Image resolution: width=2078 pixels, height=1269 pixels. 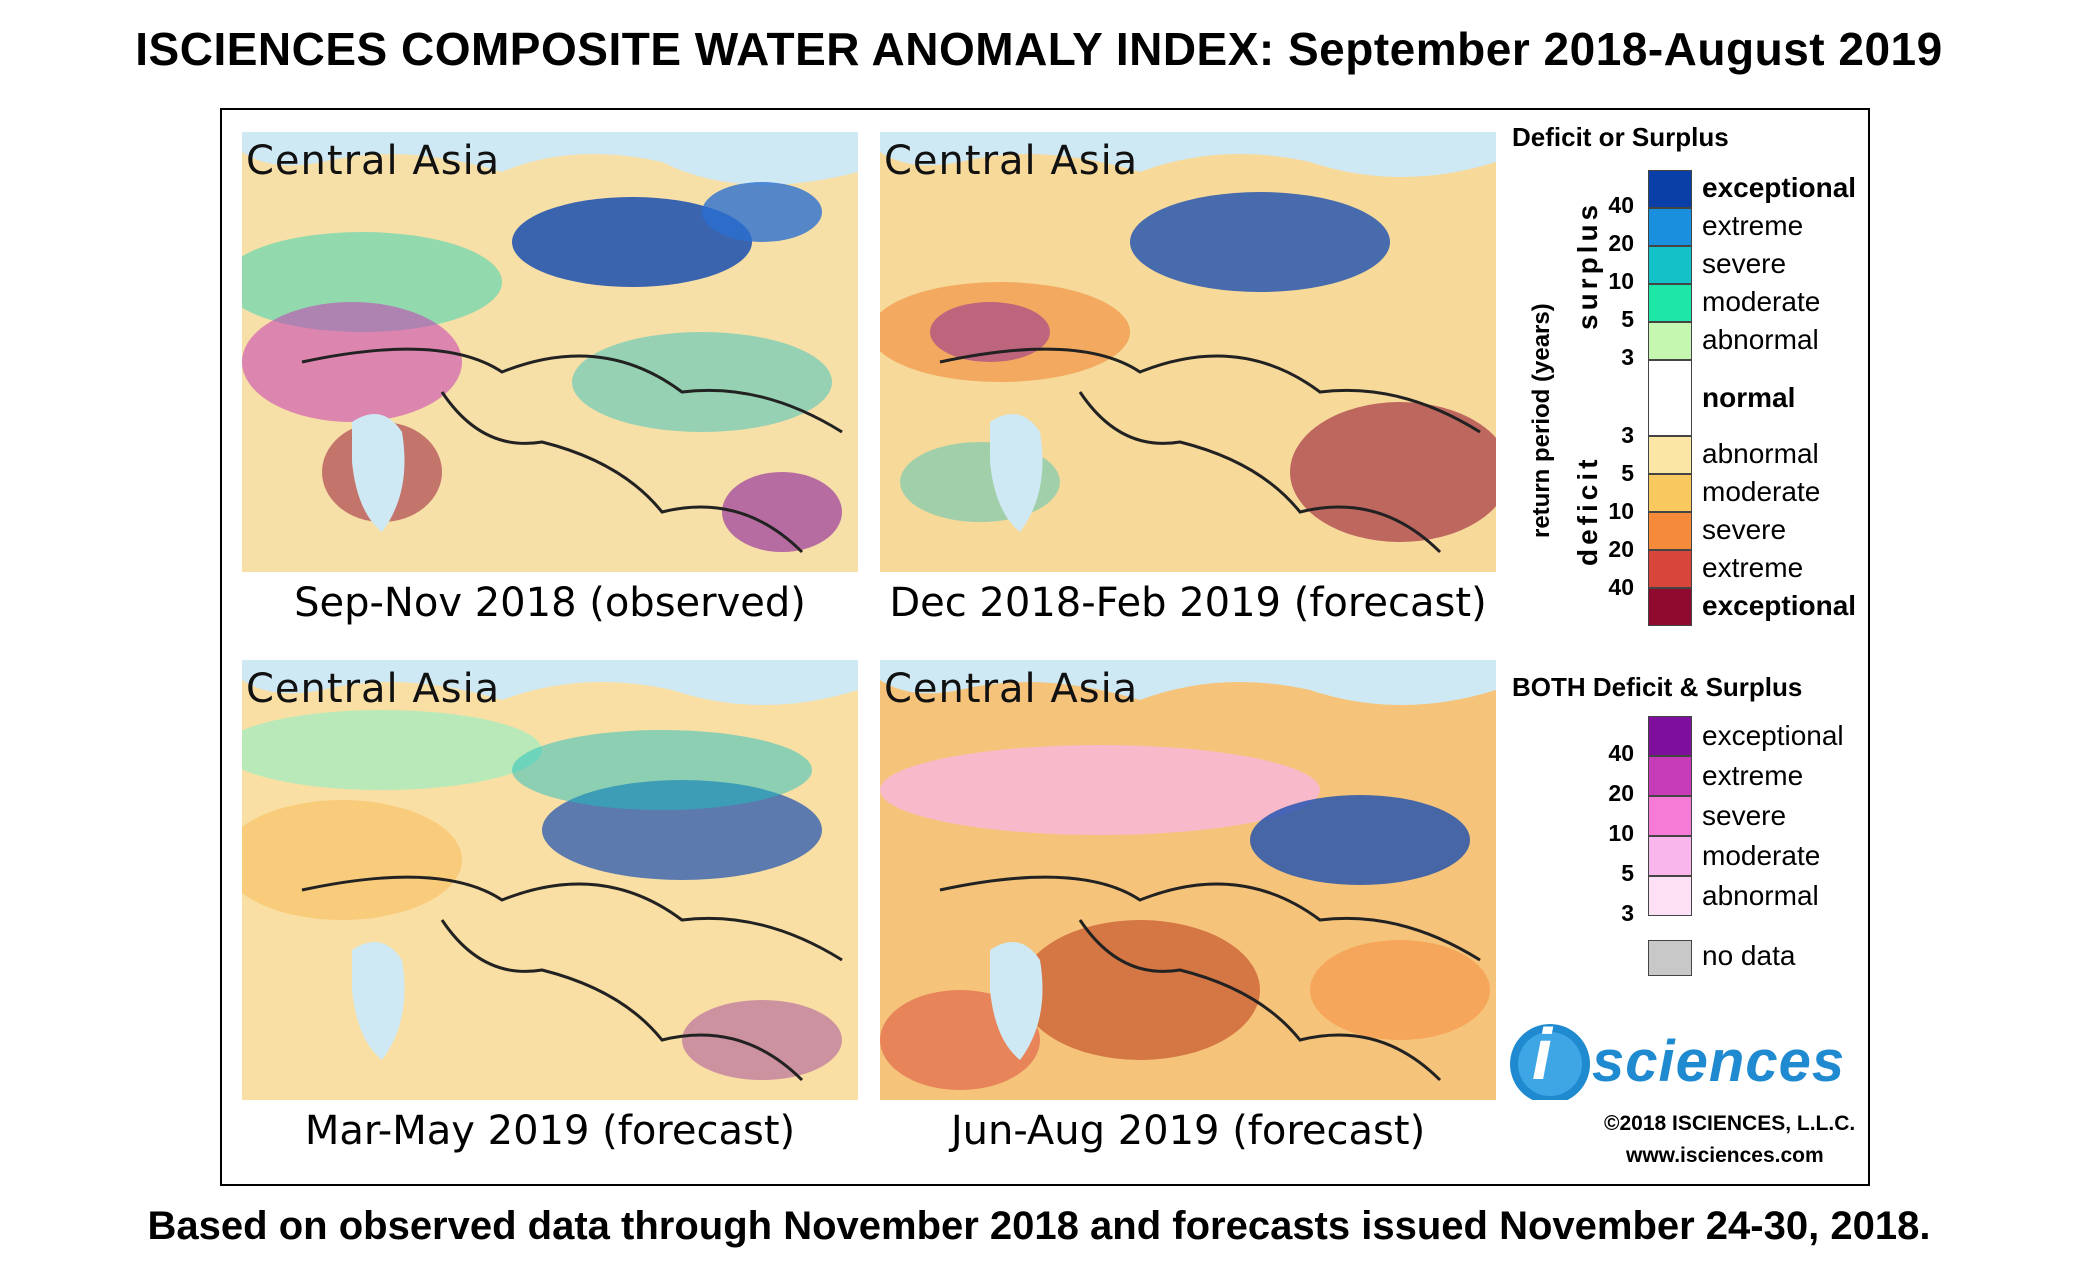 I want to click on caption-sep-nov-2018: Sep-Nov 2018 (observed), so click(x=550, y=603).